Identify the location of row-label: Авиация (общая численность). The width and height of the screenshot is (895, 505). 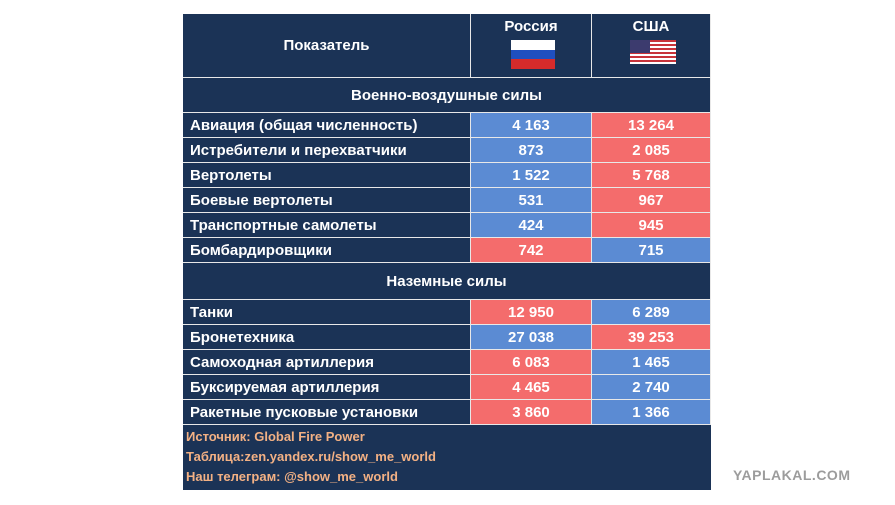
(327, 125).